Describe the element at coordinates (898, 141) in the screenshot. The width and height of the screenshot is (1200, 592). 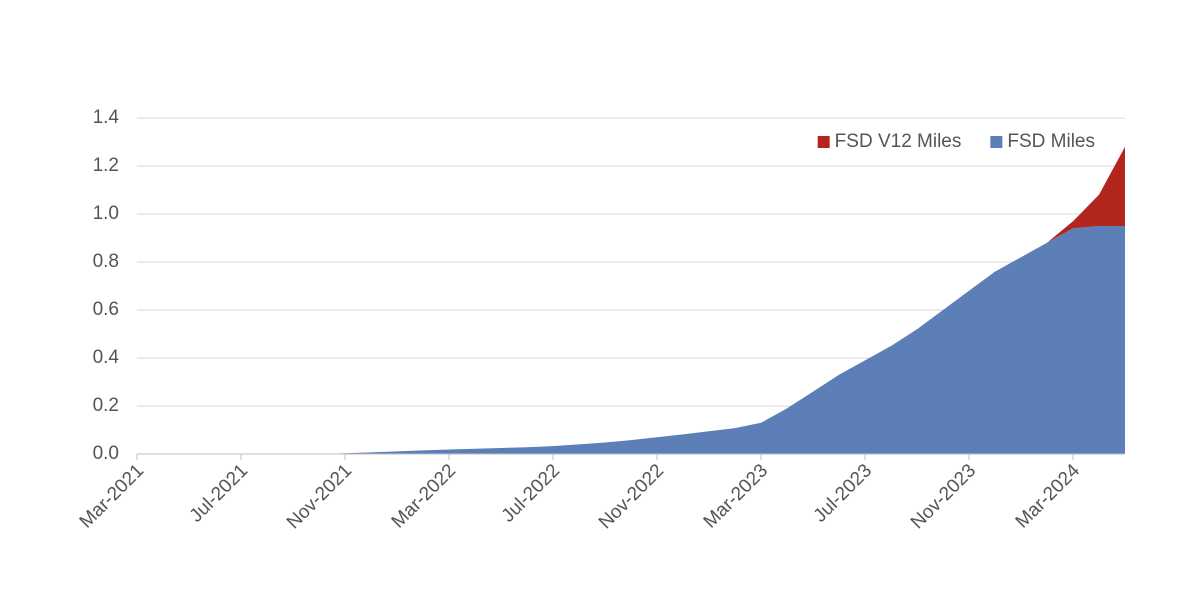
I see `legend-label: FSD V12 Miles` at that location.